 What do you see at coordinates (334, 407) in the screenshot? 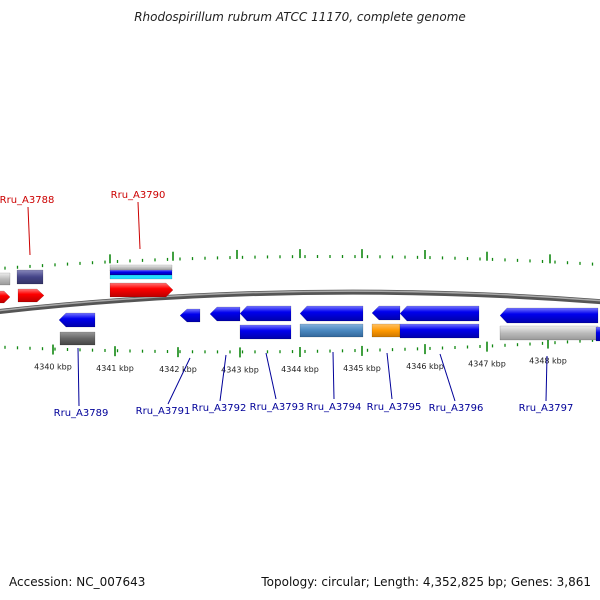
I see `gene-label: Rru_A3794` at bounding box center [334, 407].